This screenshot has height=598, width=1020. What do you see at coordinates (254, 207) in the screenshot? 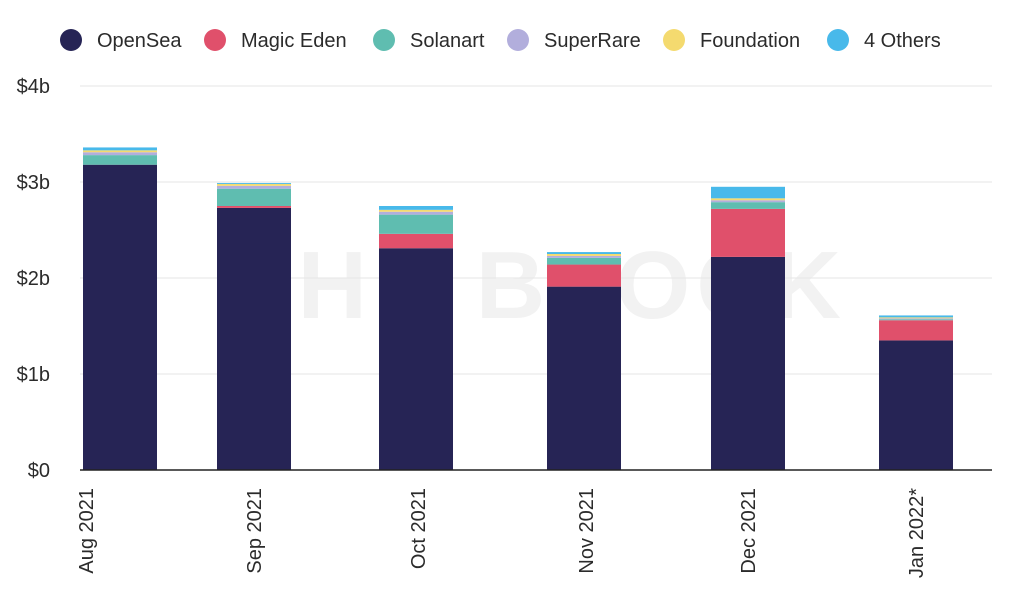
I see `bar-magic-eden-sep-2021` at bounding box center [254, 207].